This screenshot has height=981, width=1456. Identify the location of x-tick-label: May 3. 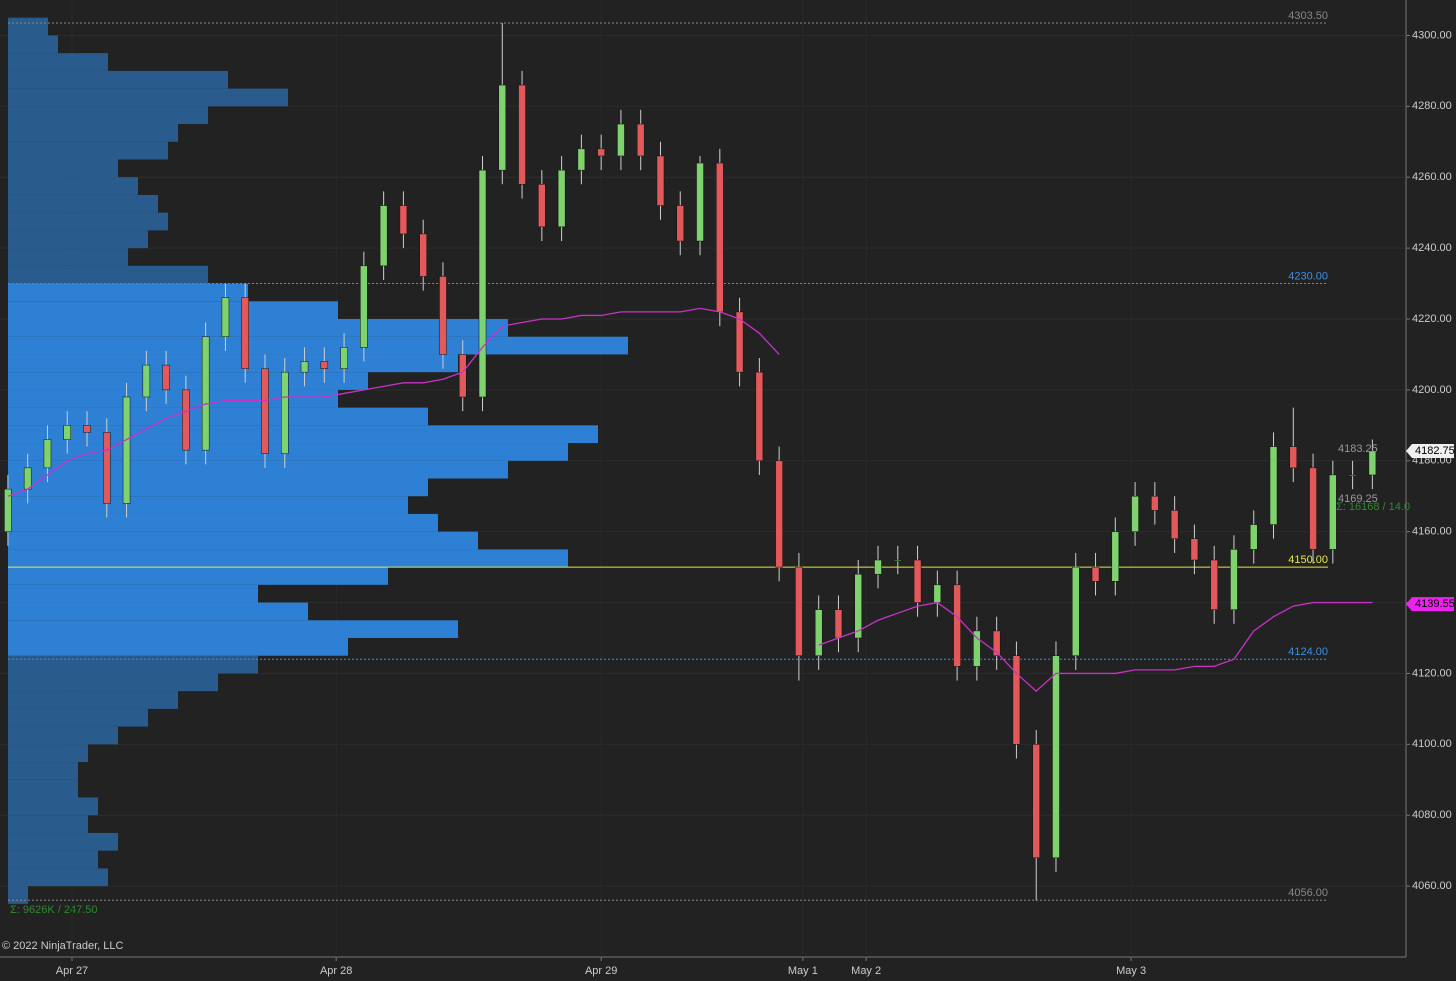
(1131, 971).